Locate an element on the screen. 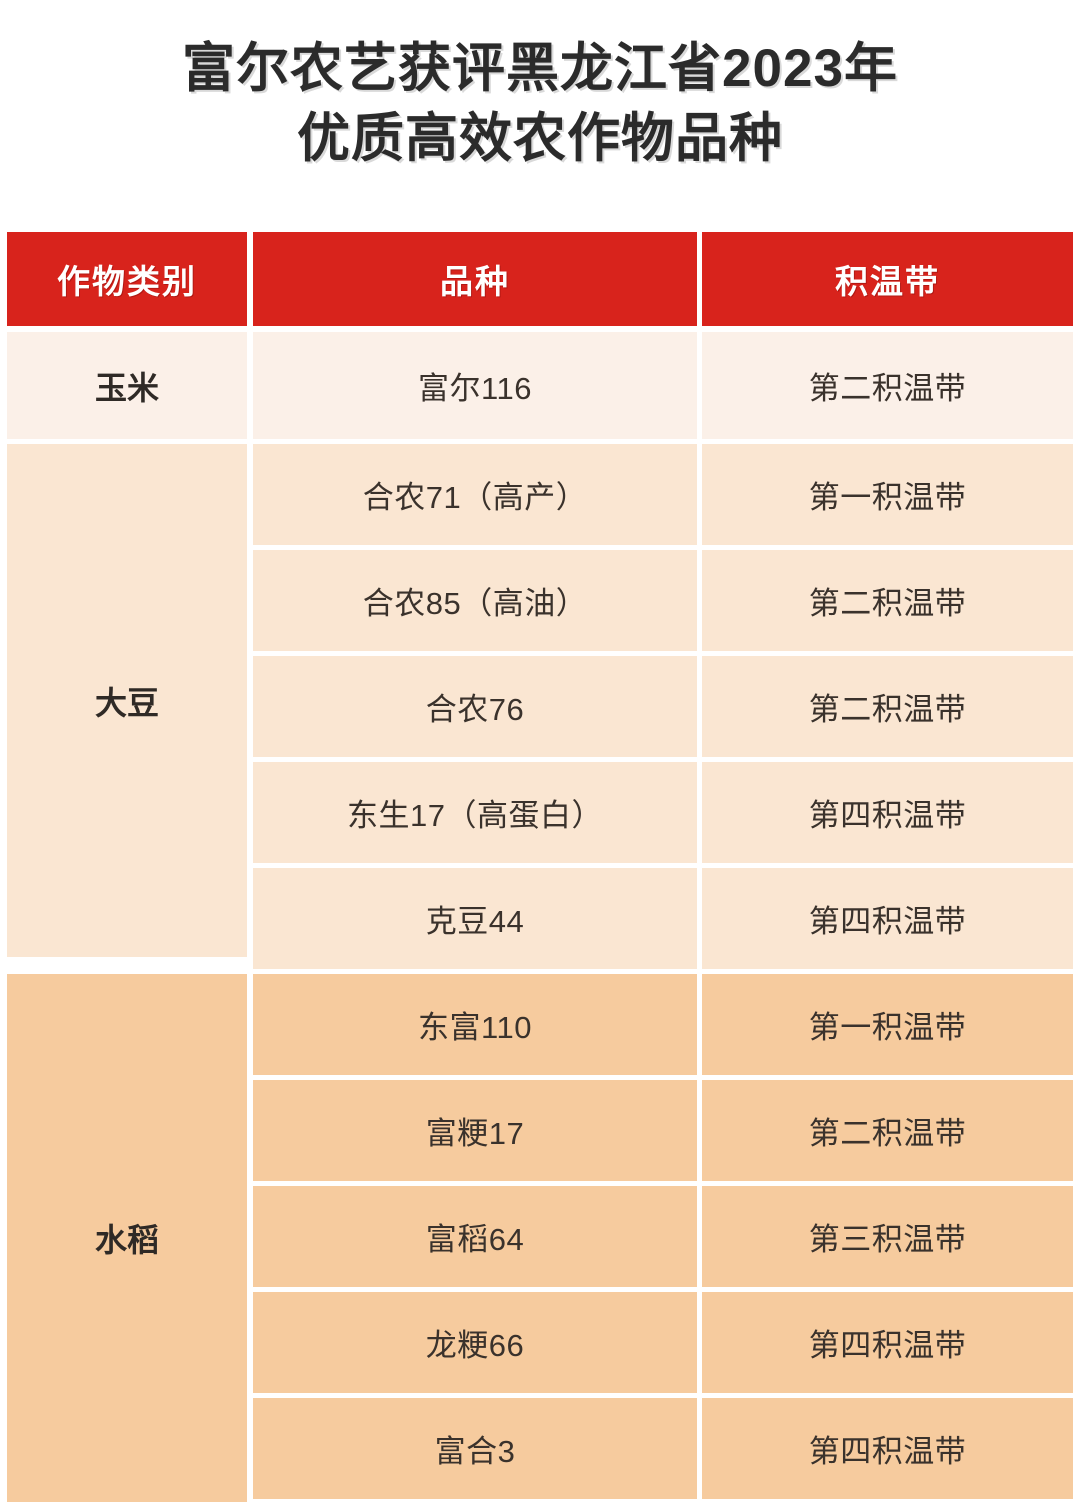  group-rows: 富尔116 第二积温带 is located at coordinates (663, 385).